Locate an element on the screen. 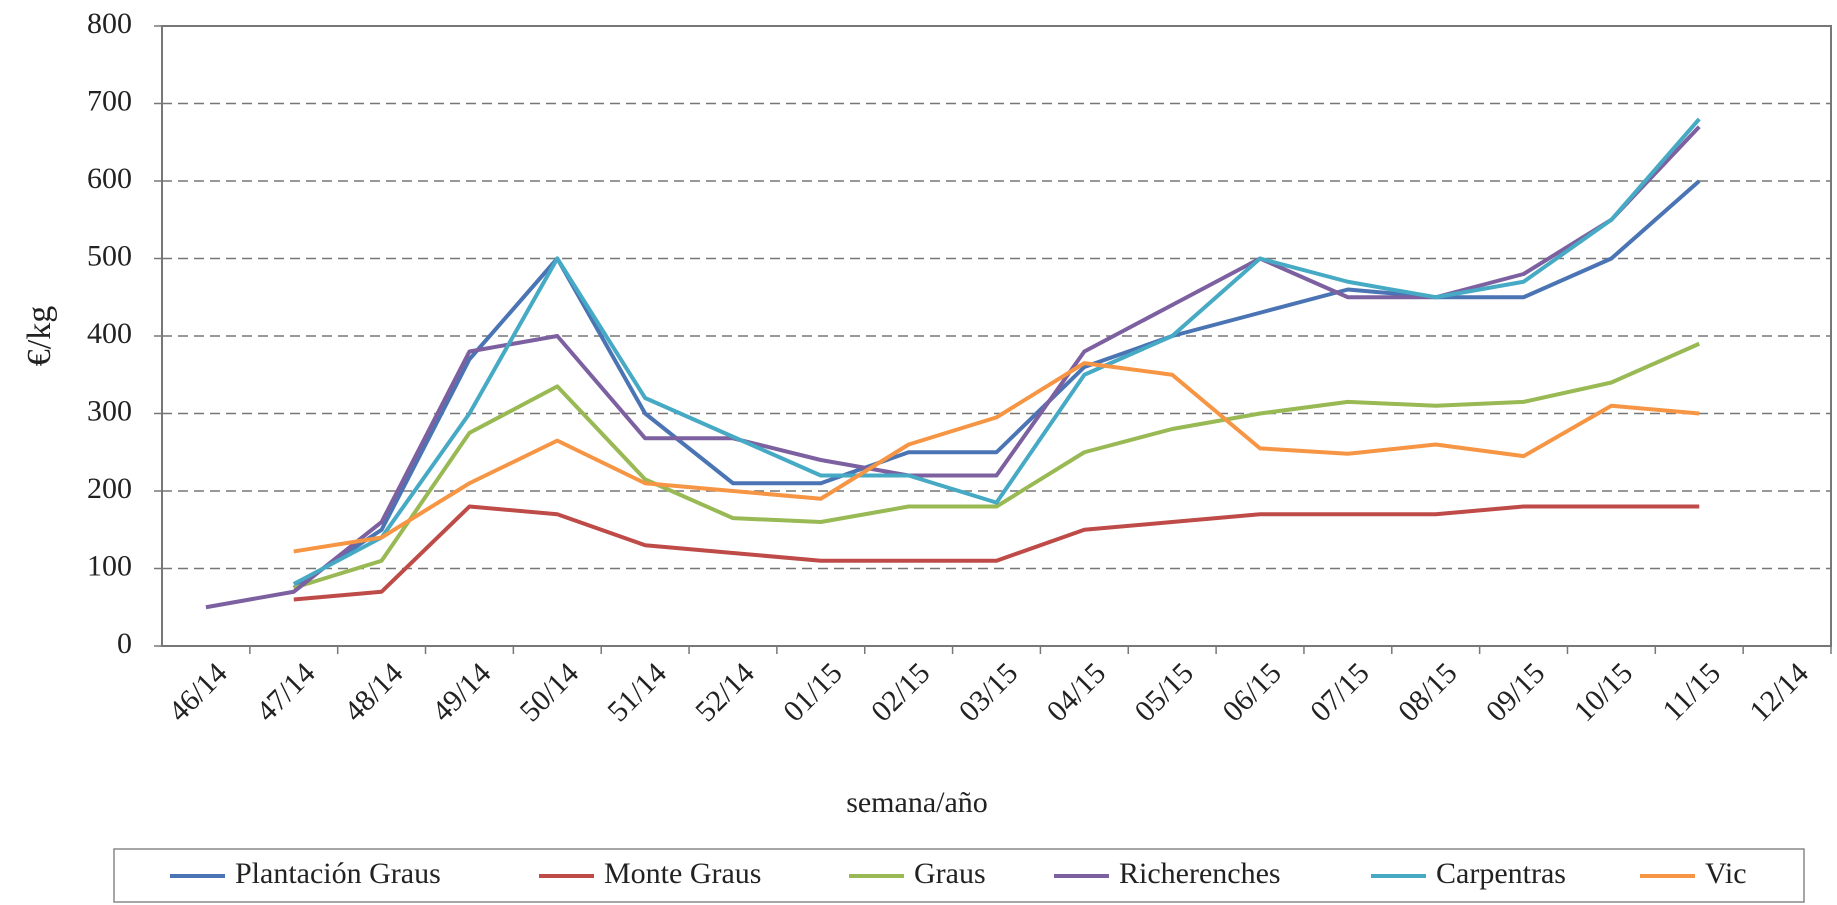  legend-label: Richerenches is located at coordinates (1200, 873).